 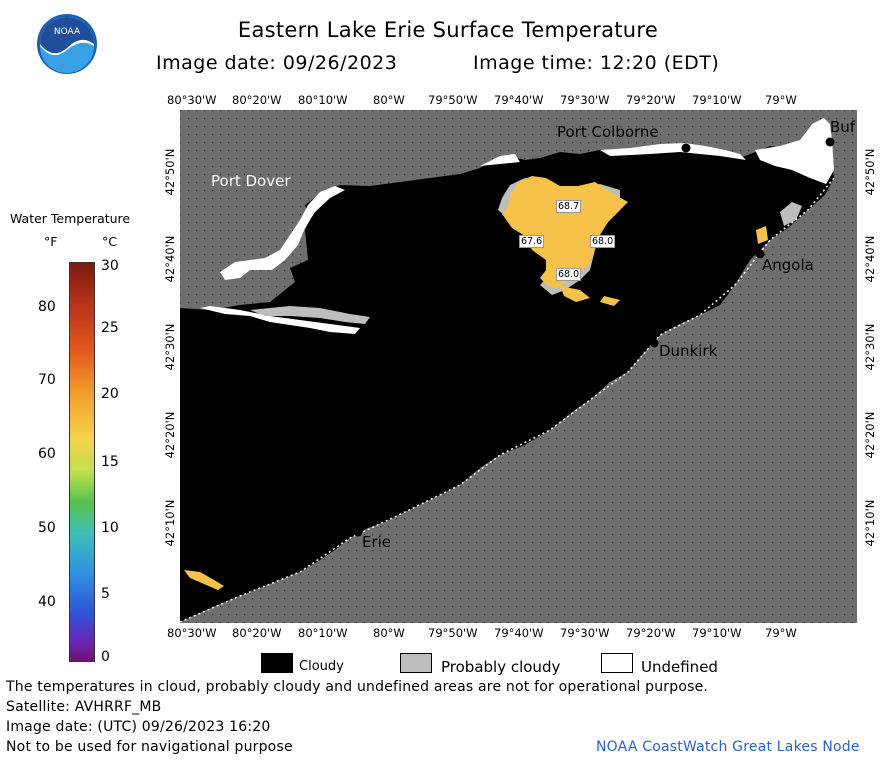 What do you see at coordinates (389, 633) in the screenshot?
I see `lon-label-bottom: 80°W` at bounding box center [389, 633].